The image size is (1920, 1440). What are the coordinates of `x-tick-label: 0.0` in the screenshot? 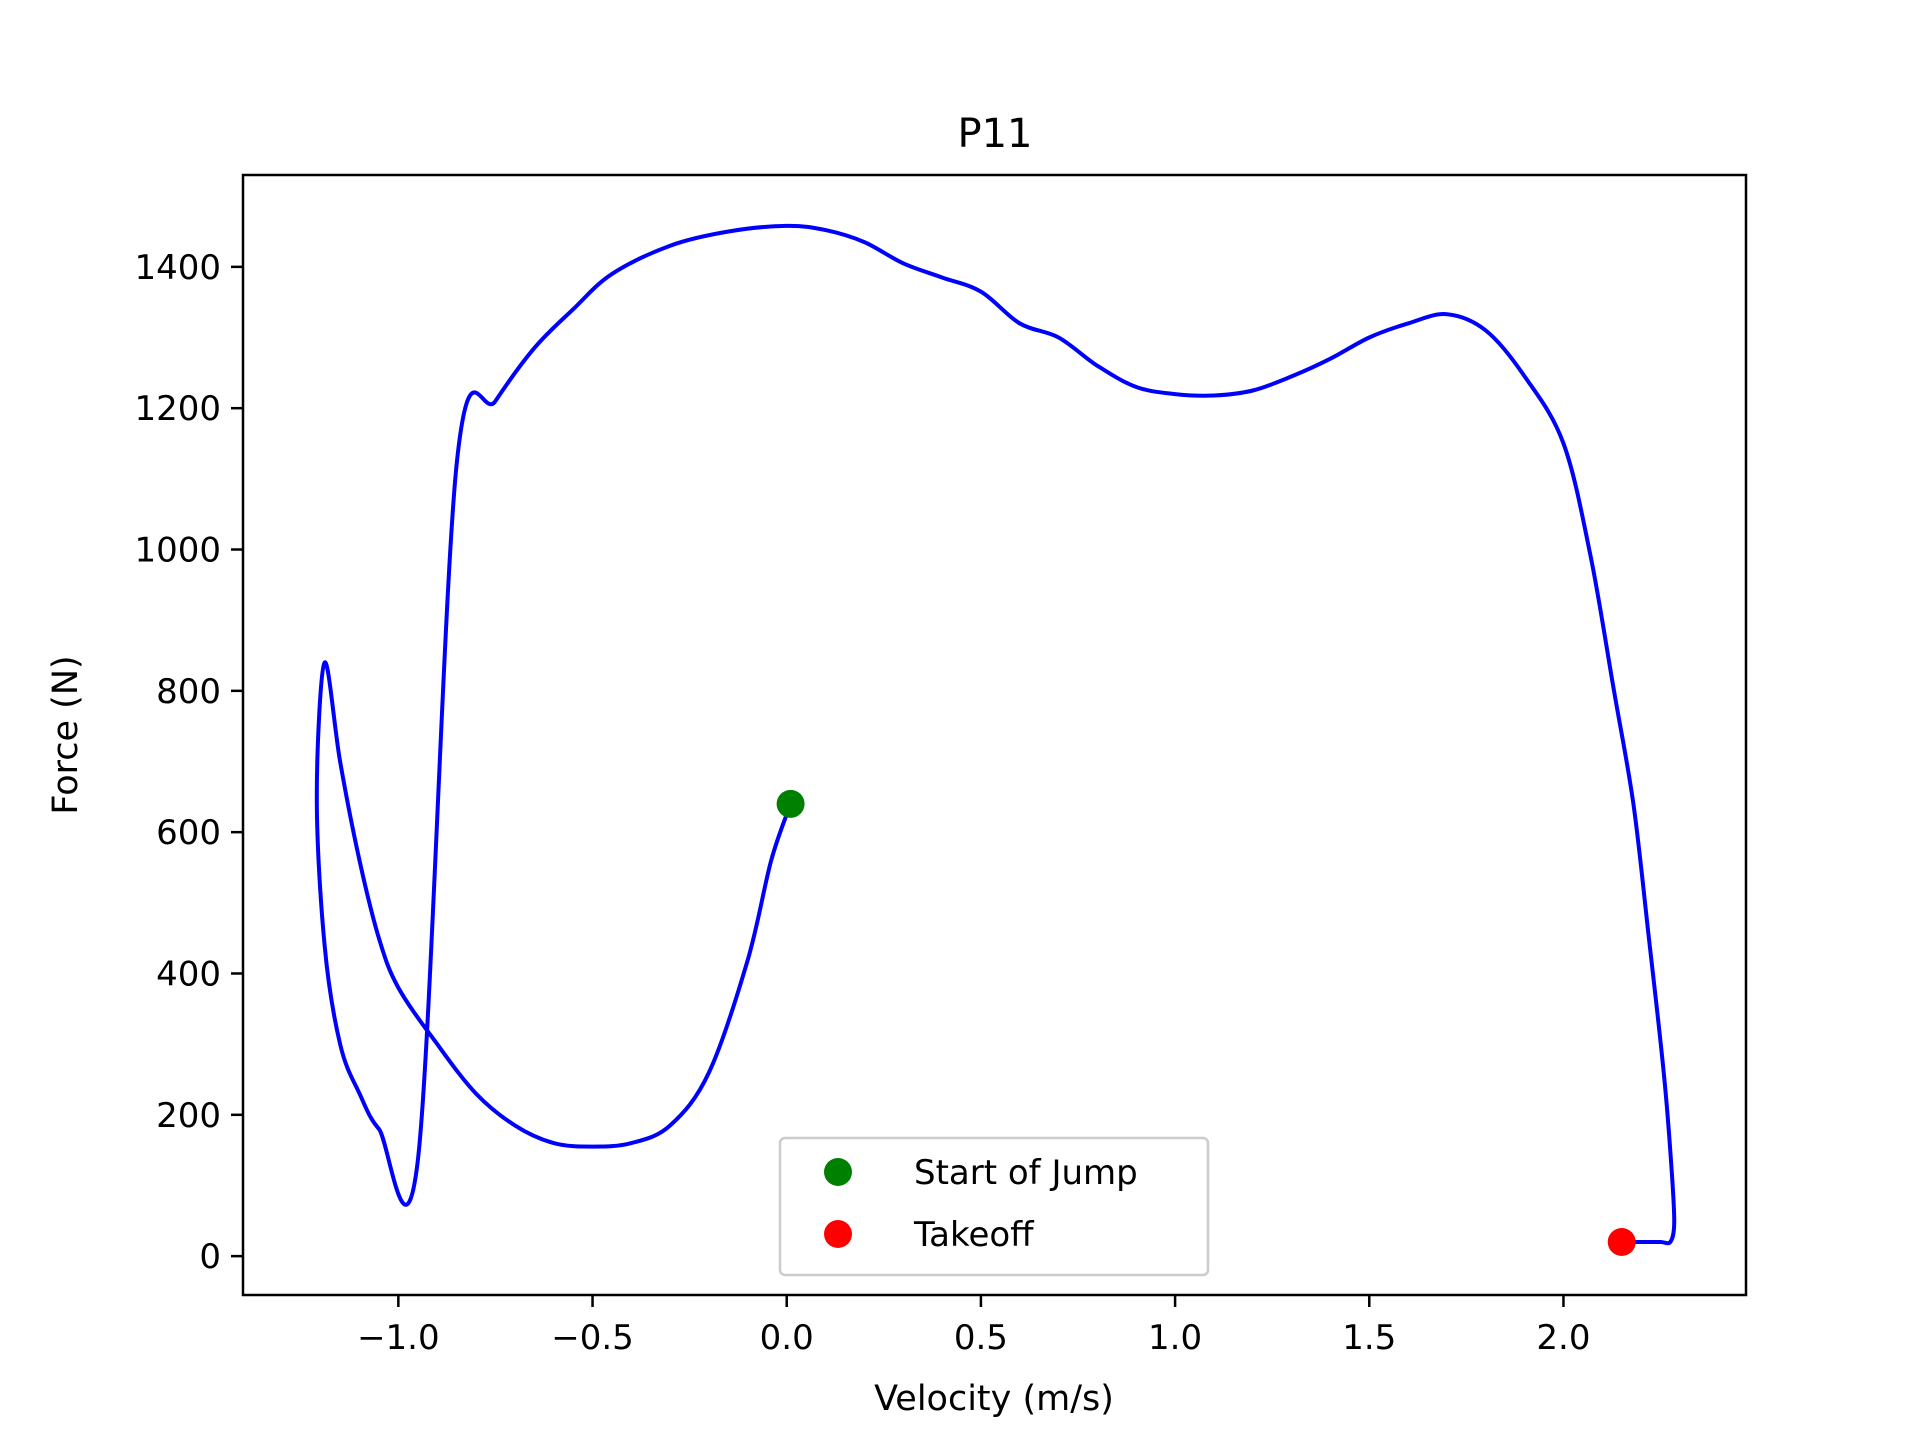 It's located at (787, 1338).